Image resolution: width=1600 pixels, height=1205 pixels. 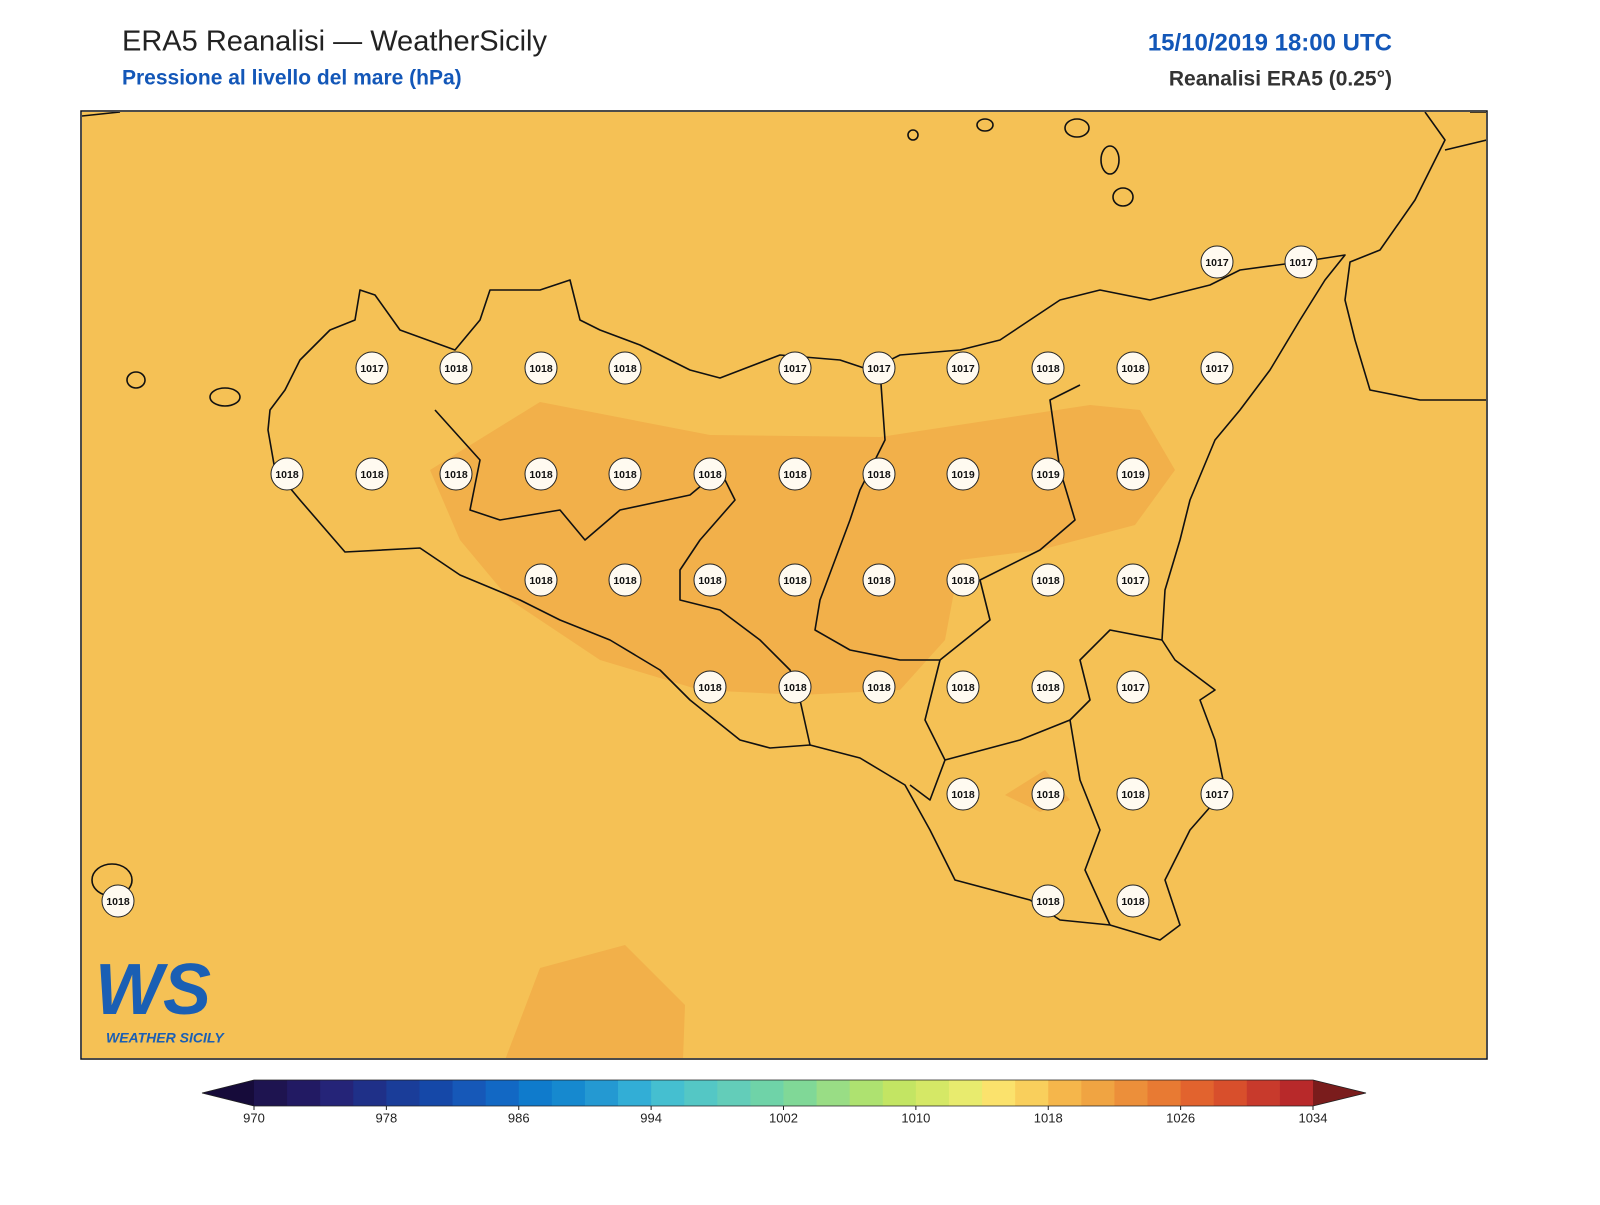 I want to click on colorbar-tick-label: 994, so click(x=651, y=1117).